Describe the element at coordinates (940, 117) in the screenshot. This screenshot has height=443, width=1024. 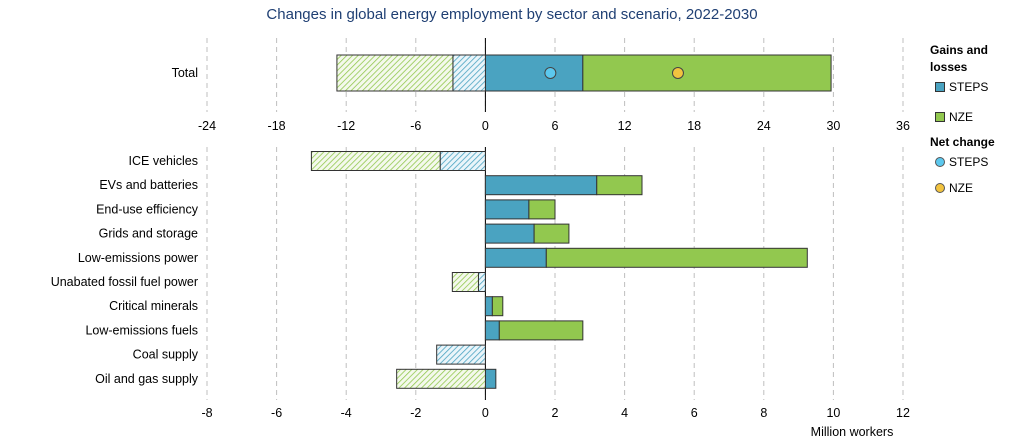
I see `legend-swatch-nze` at that location.